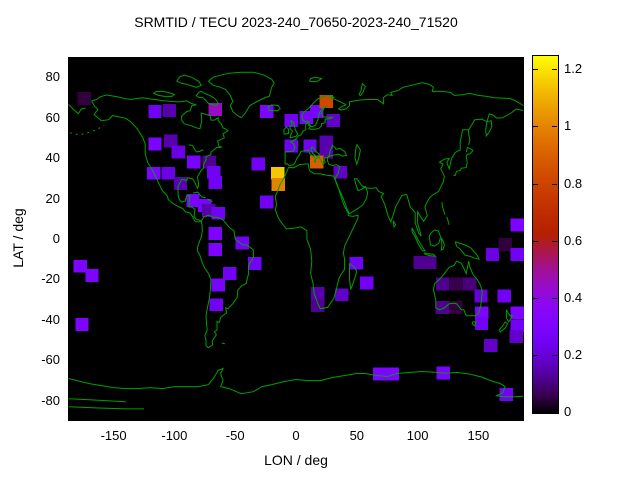 Image resolution: width=640 pixels, height=480 pixels. Describe the element at coordinates (296, 435) in the screenshot. I see `x-tick-label: 0` at that location.